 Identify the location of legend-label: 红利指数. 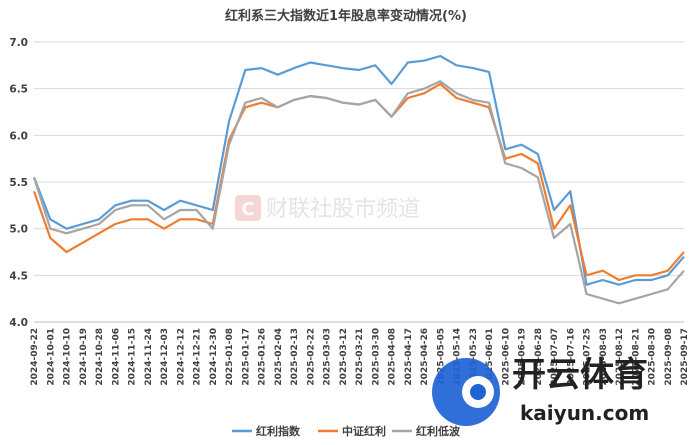
(278, 431).